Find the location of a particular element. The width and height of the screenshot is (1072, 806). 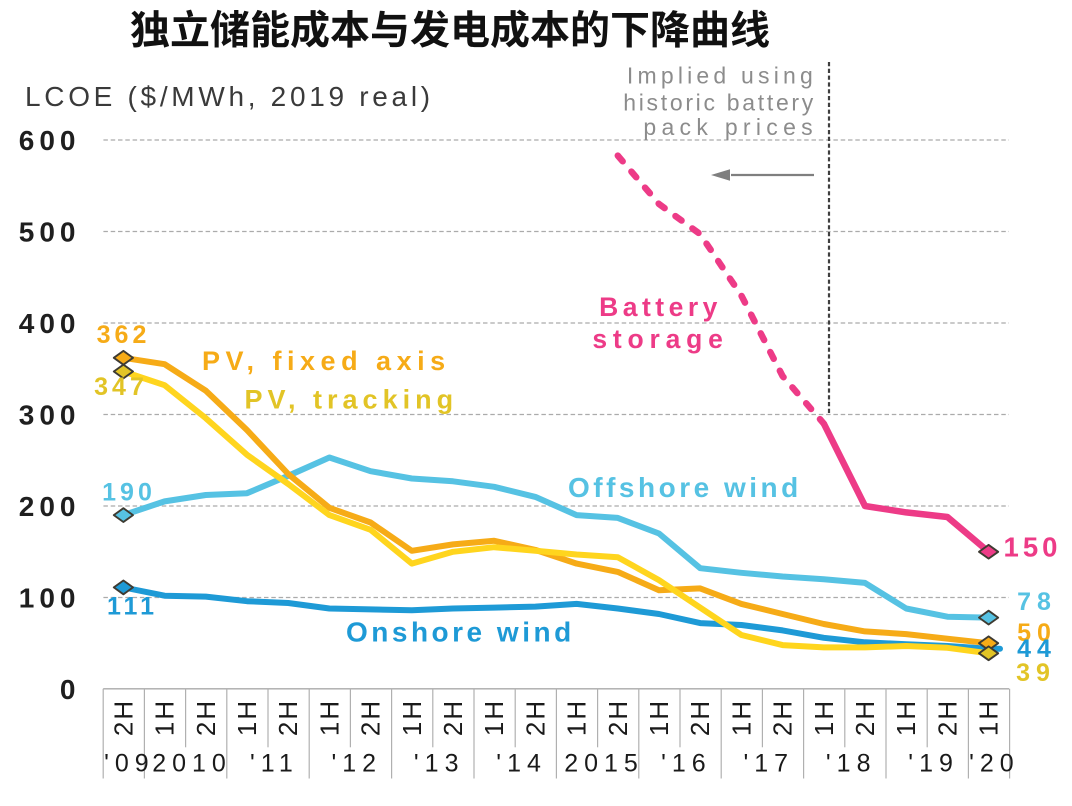

svg-text: Battery is located at coordinates (660, 307).